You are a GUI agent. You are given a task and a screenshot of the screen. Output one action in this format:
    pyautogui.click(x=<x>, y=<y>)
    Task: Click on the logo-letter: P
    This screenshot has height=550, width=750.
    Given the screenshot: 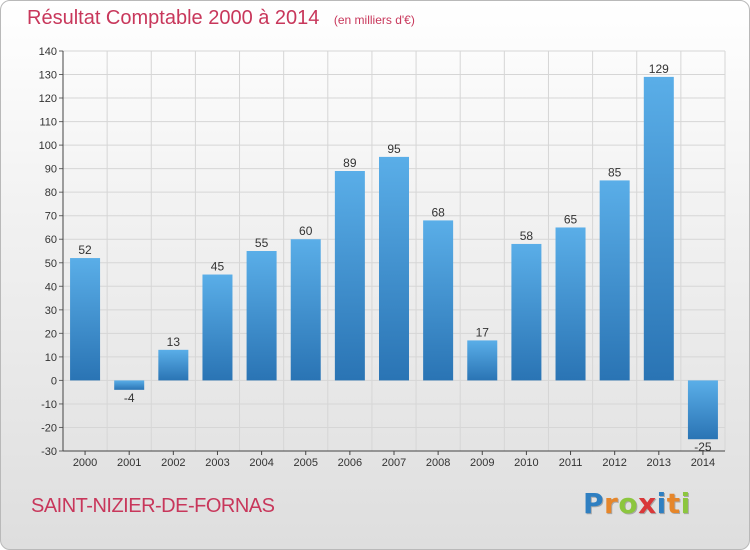 What is the action you would take?
    pyautogui.click(x=594, y=503)
    